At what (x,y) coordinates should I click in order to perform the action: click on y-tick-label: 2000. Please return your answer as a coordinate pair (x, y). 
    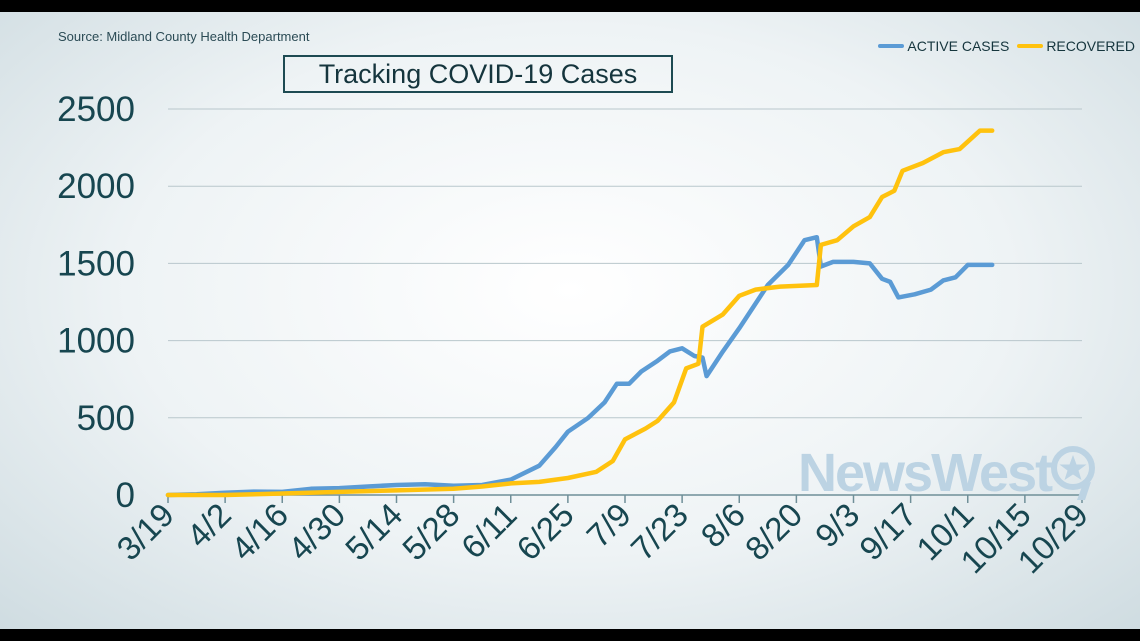
    Looking at the image, I should click on (96, 186).